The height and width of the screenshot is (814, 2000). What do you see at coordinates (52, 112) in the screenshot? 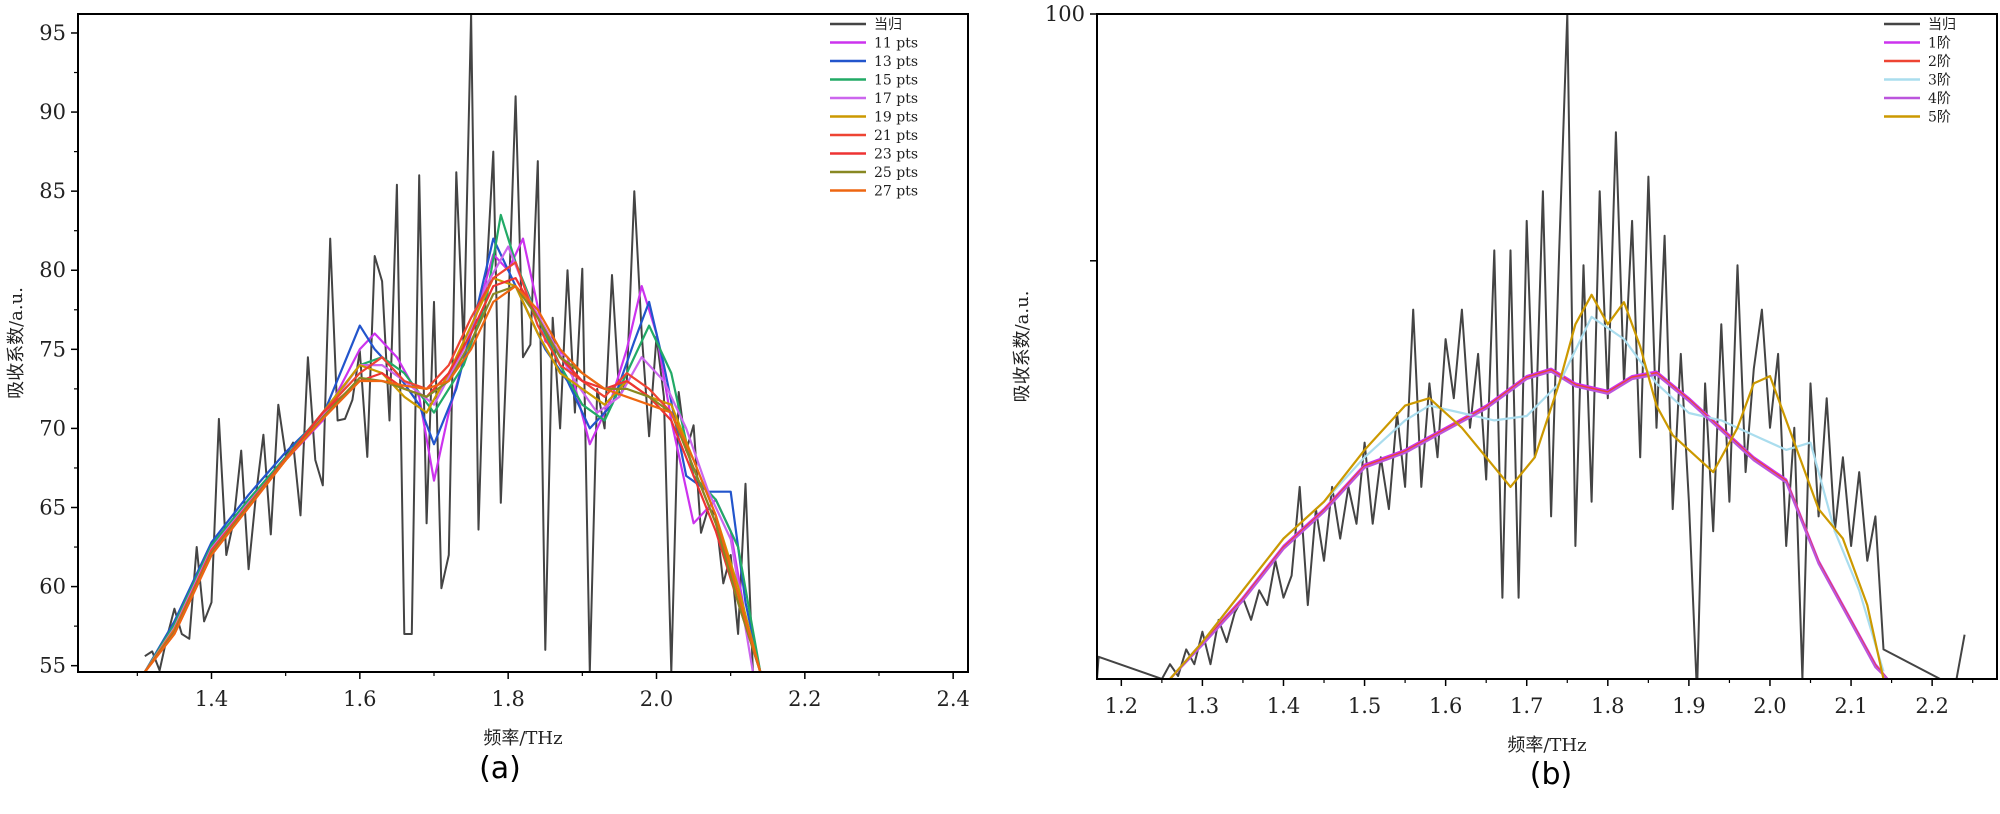
I see `y-tick-label: 90` at bounding box center [52, 112].